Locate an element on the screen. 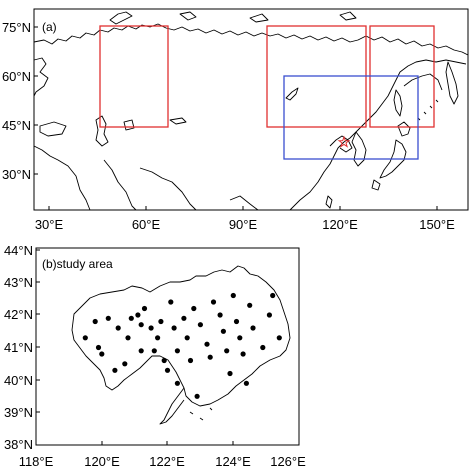  red-box-west is located at coordinates (134, 76).